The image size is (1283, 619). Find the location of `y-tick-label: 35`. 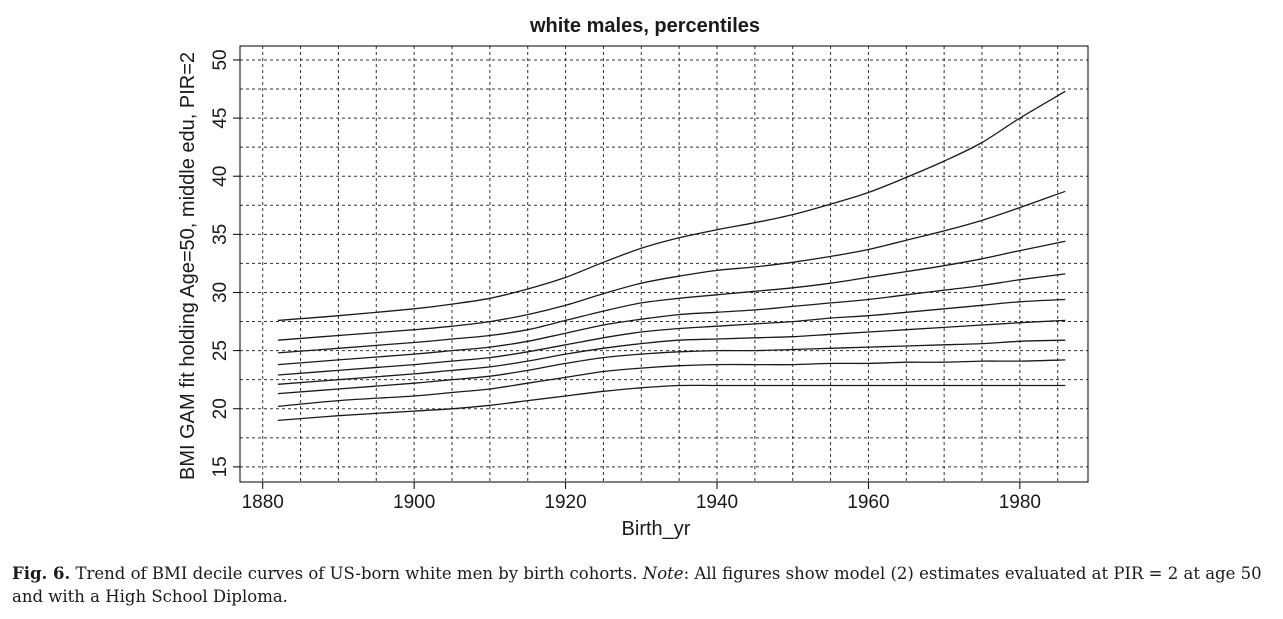

y-tick-label: 35 is located at coordinates (220, 234).